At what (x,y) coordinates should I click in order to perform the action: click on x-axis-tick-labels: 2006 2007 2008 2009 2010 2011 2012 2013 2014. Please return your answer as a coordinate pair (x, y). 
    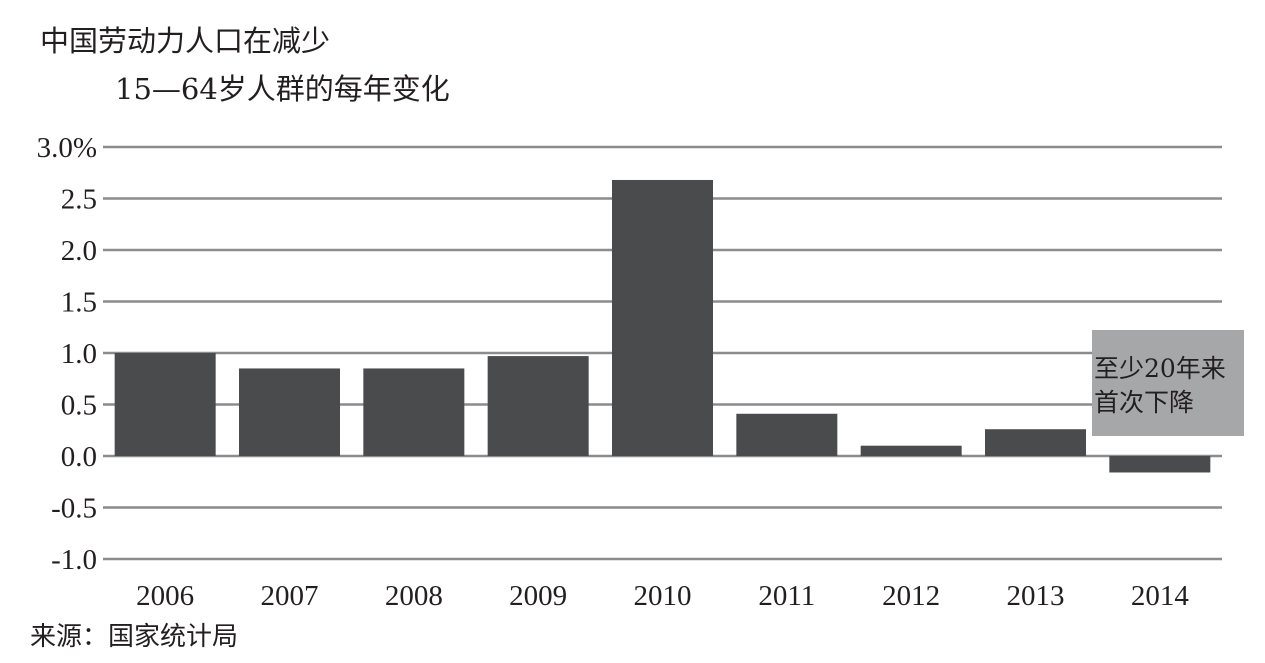
    Looking at the image, I should click on (662, 596).